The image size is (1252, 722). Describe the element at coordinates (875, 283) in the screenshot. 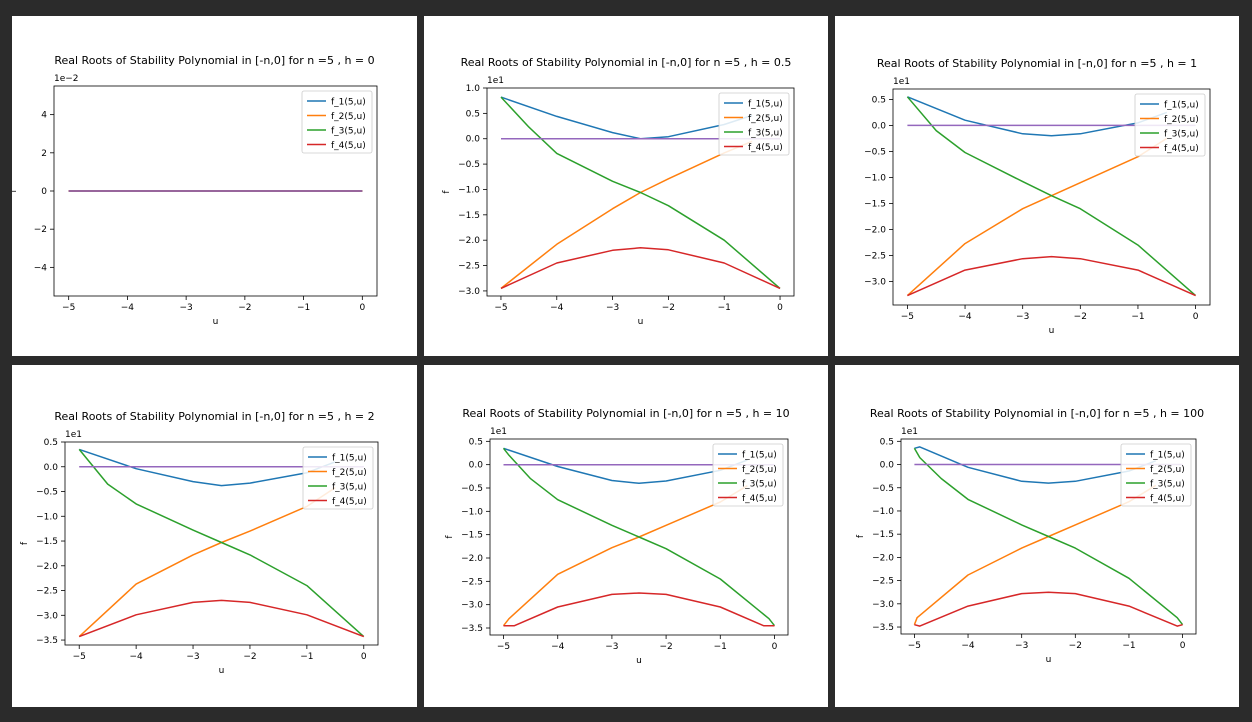

I see `y-tick-label: −3.0` at that location.